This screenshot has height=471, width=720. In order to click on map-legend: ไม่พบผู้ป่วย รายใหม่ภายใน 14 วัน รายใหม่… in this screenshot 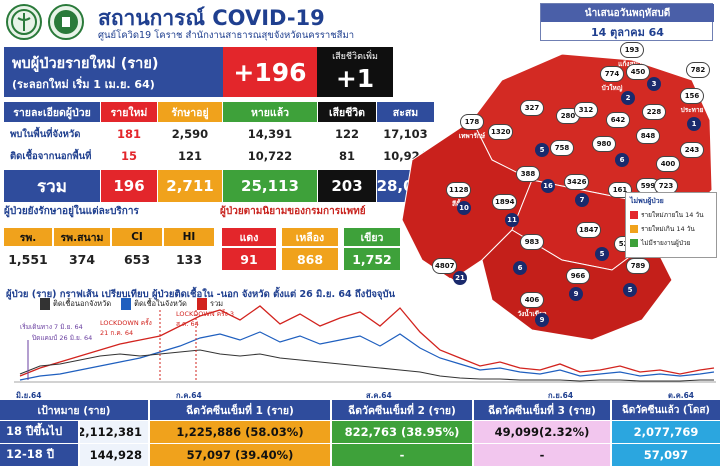, I will do `click(671, 225)`.